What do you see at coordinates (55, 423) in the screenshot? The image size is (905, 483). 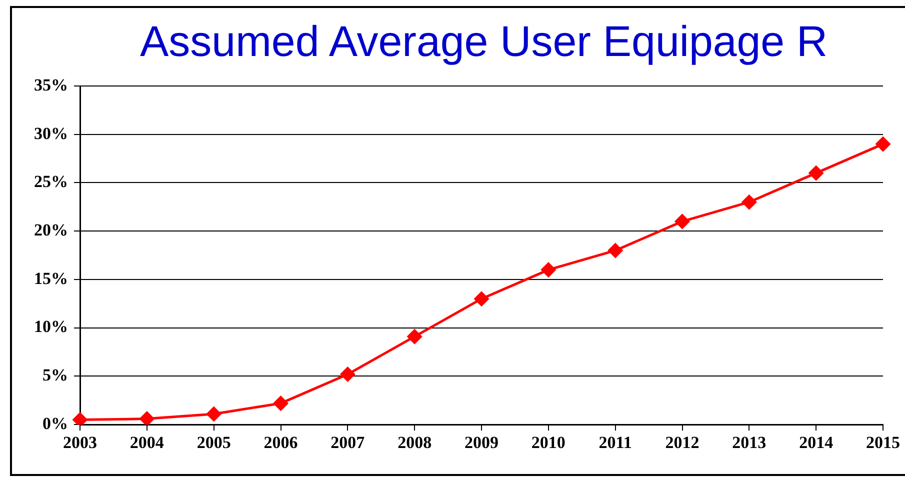 I see `y-tick-label: 0%` at bounding box center [55, 423].